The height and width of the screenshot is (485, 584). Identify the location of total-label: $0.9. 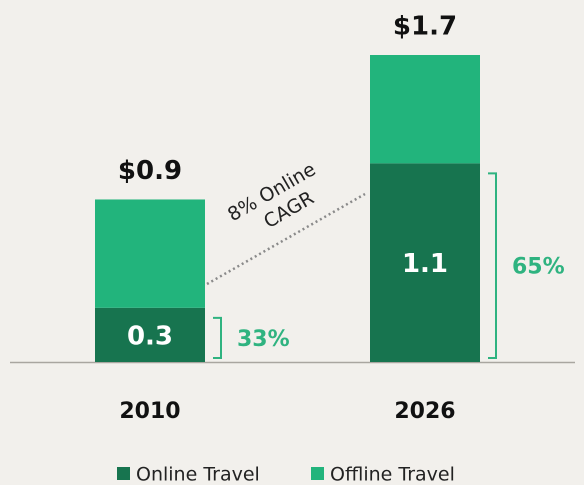
(150, 171).